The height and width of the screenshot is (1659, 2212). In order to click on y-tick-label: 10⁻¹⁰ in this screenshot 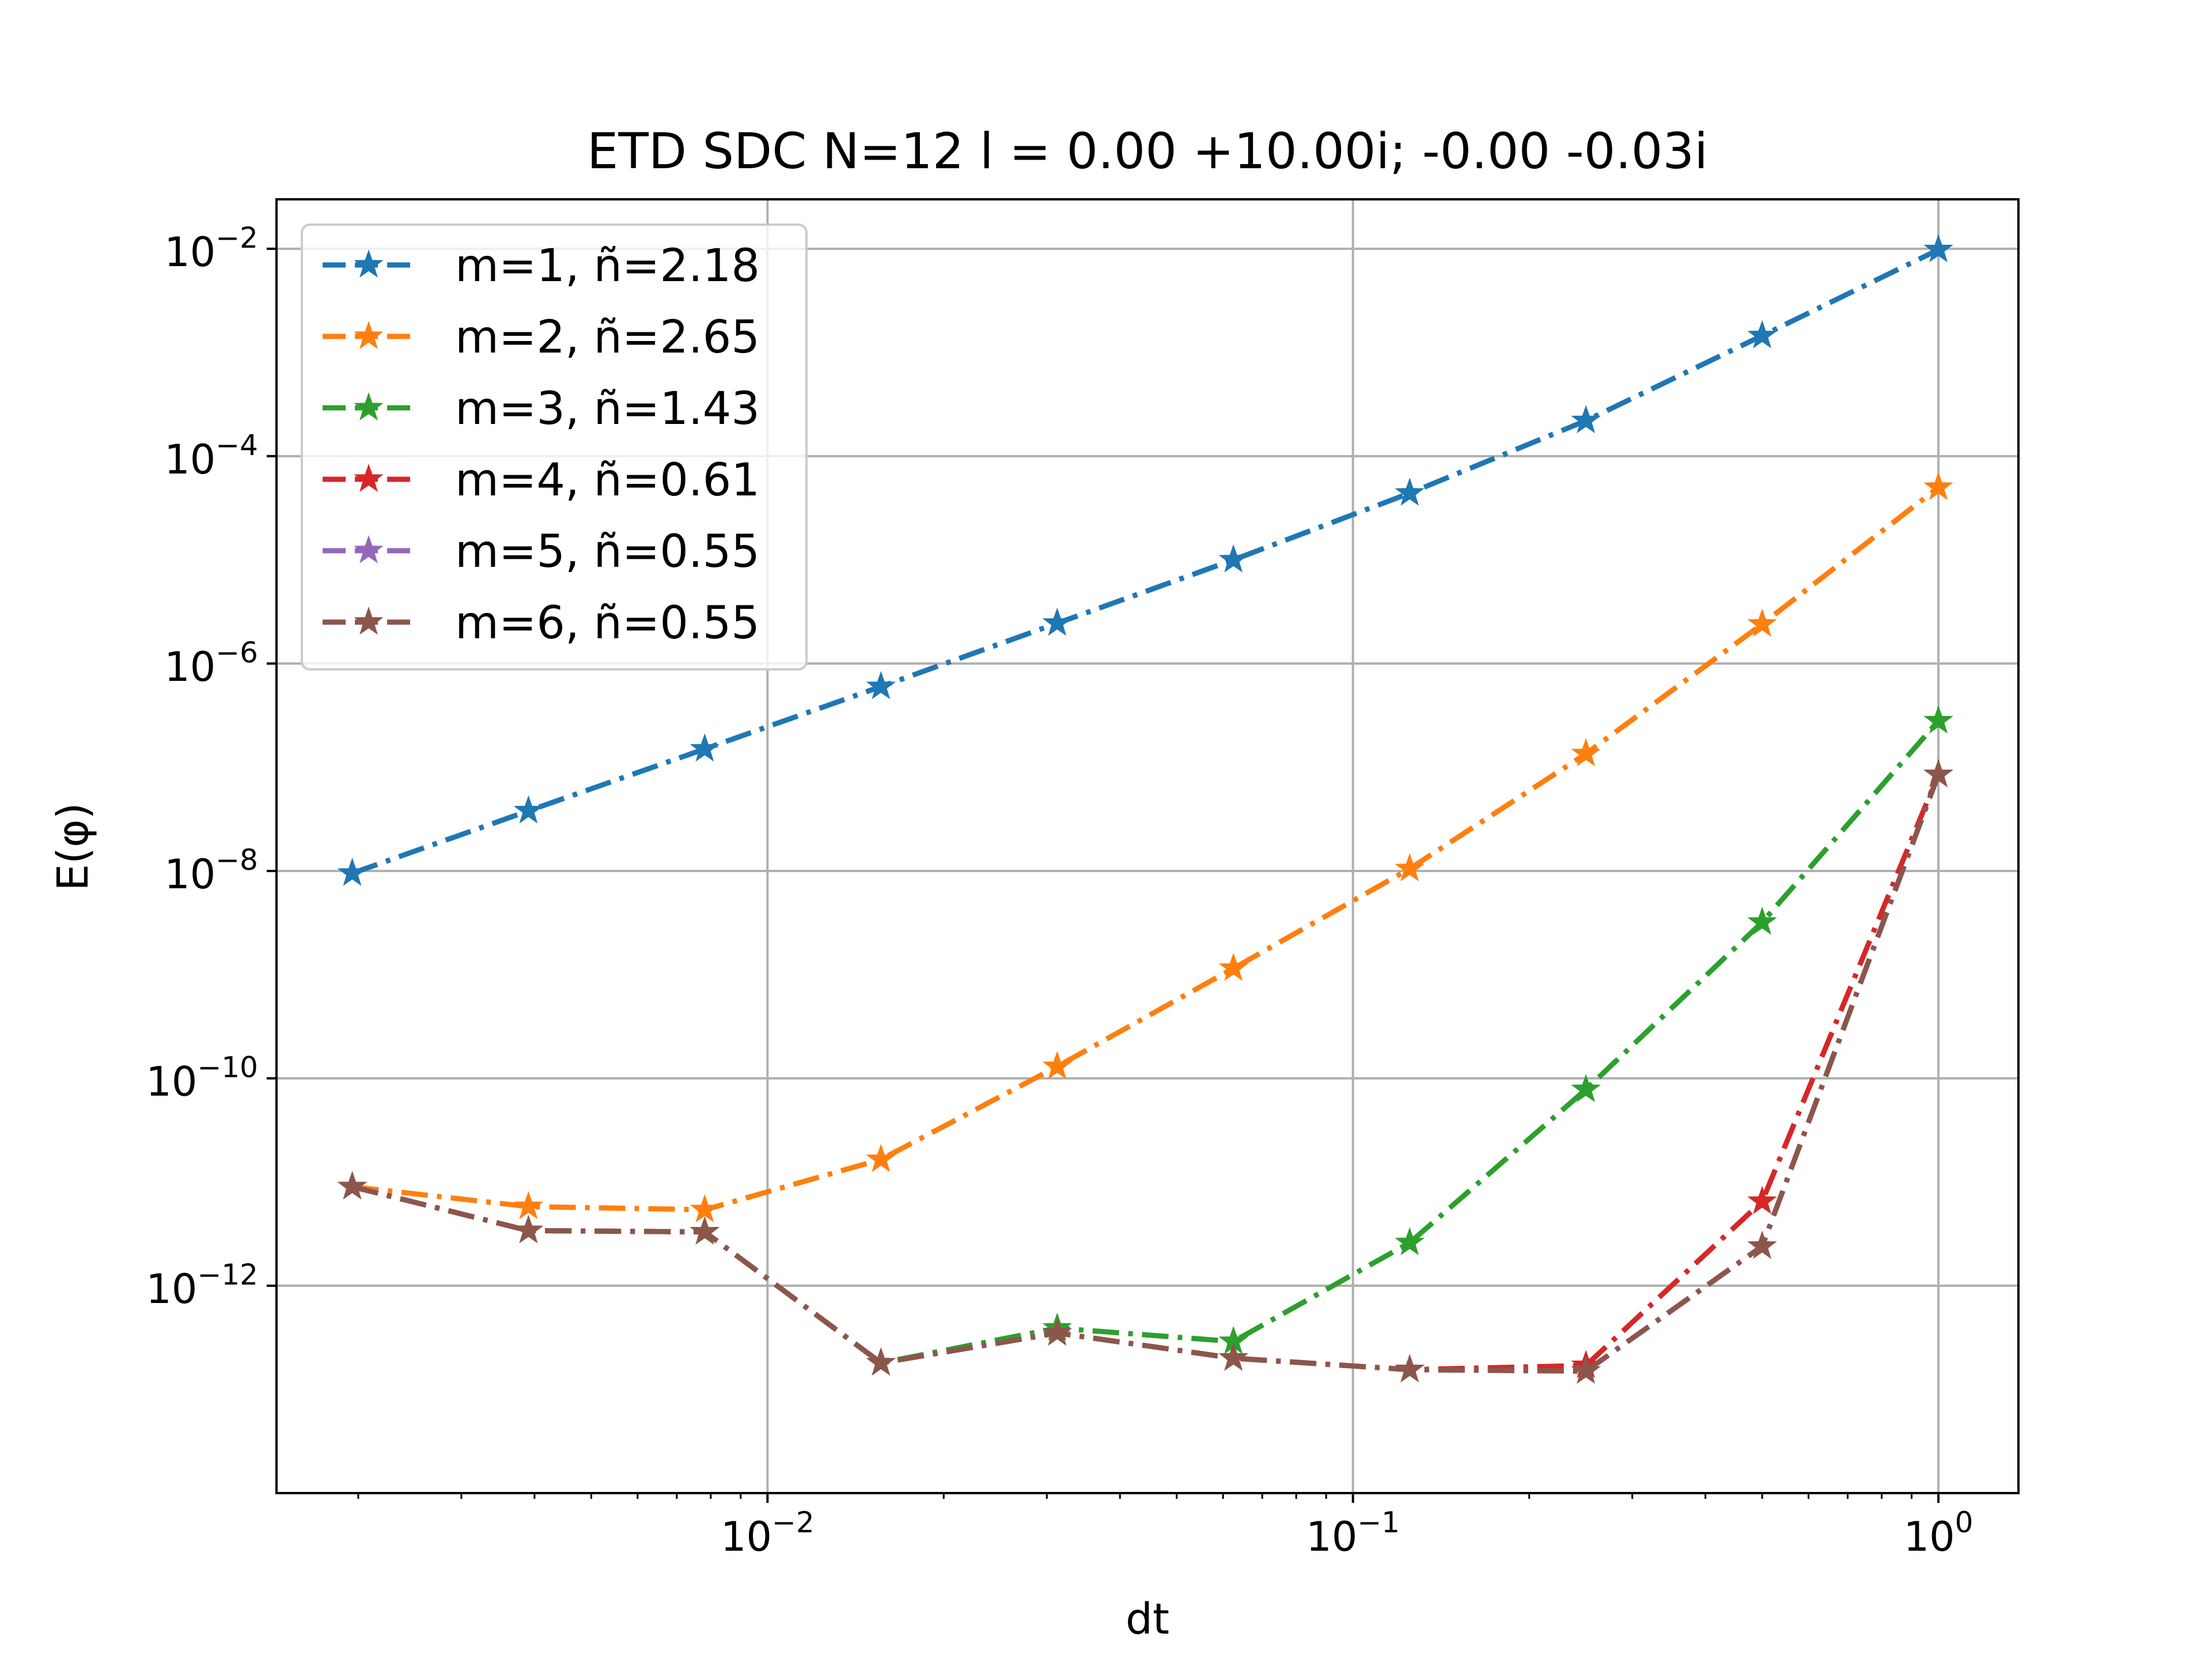, I will do `click(202, 1078)`.